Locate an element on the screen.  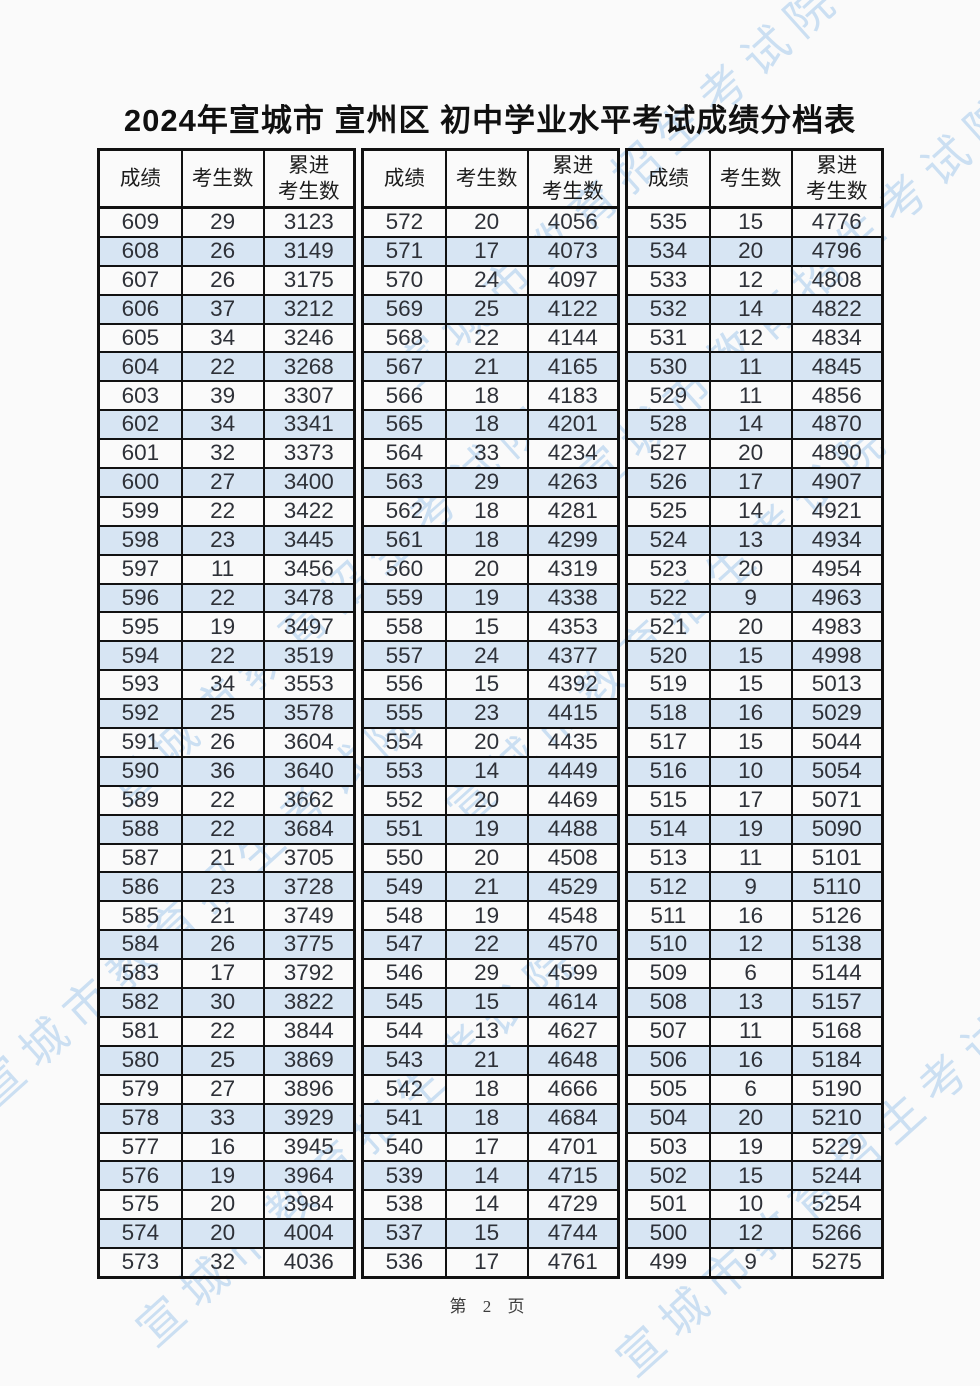
table-row: 513 11 5101 is located at coordinates (754, 858).